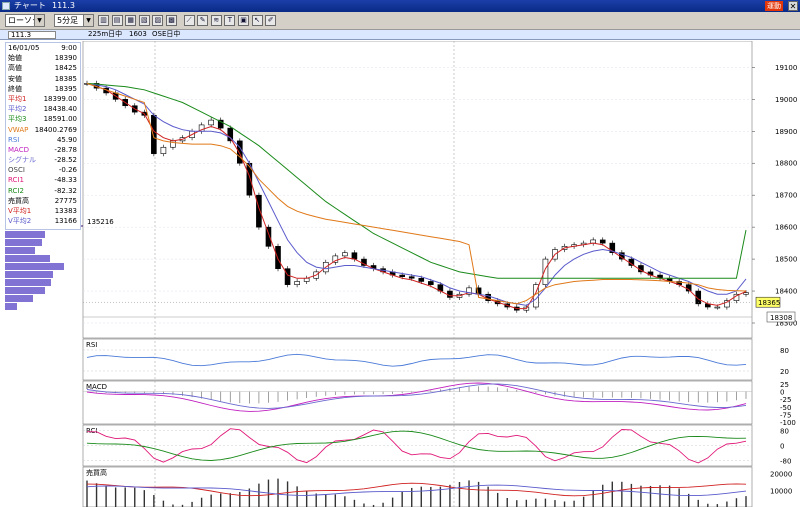 This screenshot has height=507, width=800. What do you see at coordinates (65, 88) in the screenshot?
I see `info-value: 18395` at bounding box center [65, 88].